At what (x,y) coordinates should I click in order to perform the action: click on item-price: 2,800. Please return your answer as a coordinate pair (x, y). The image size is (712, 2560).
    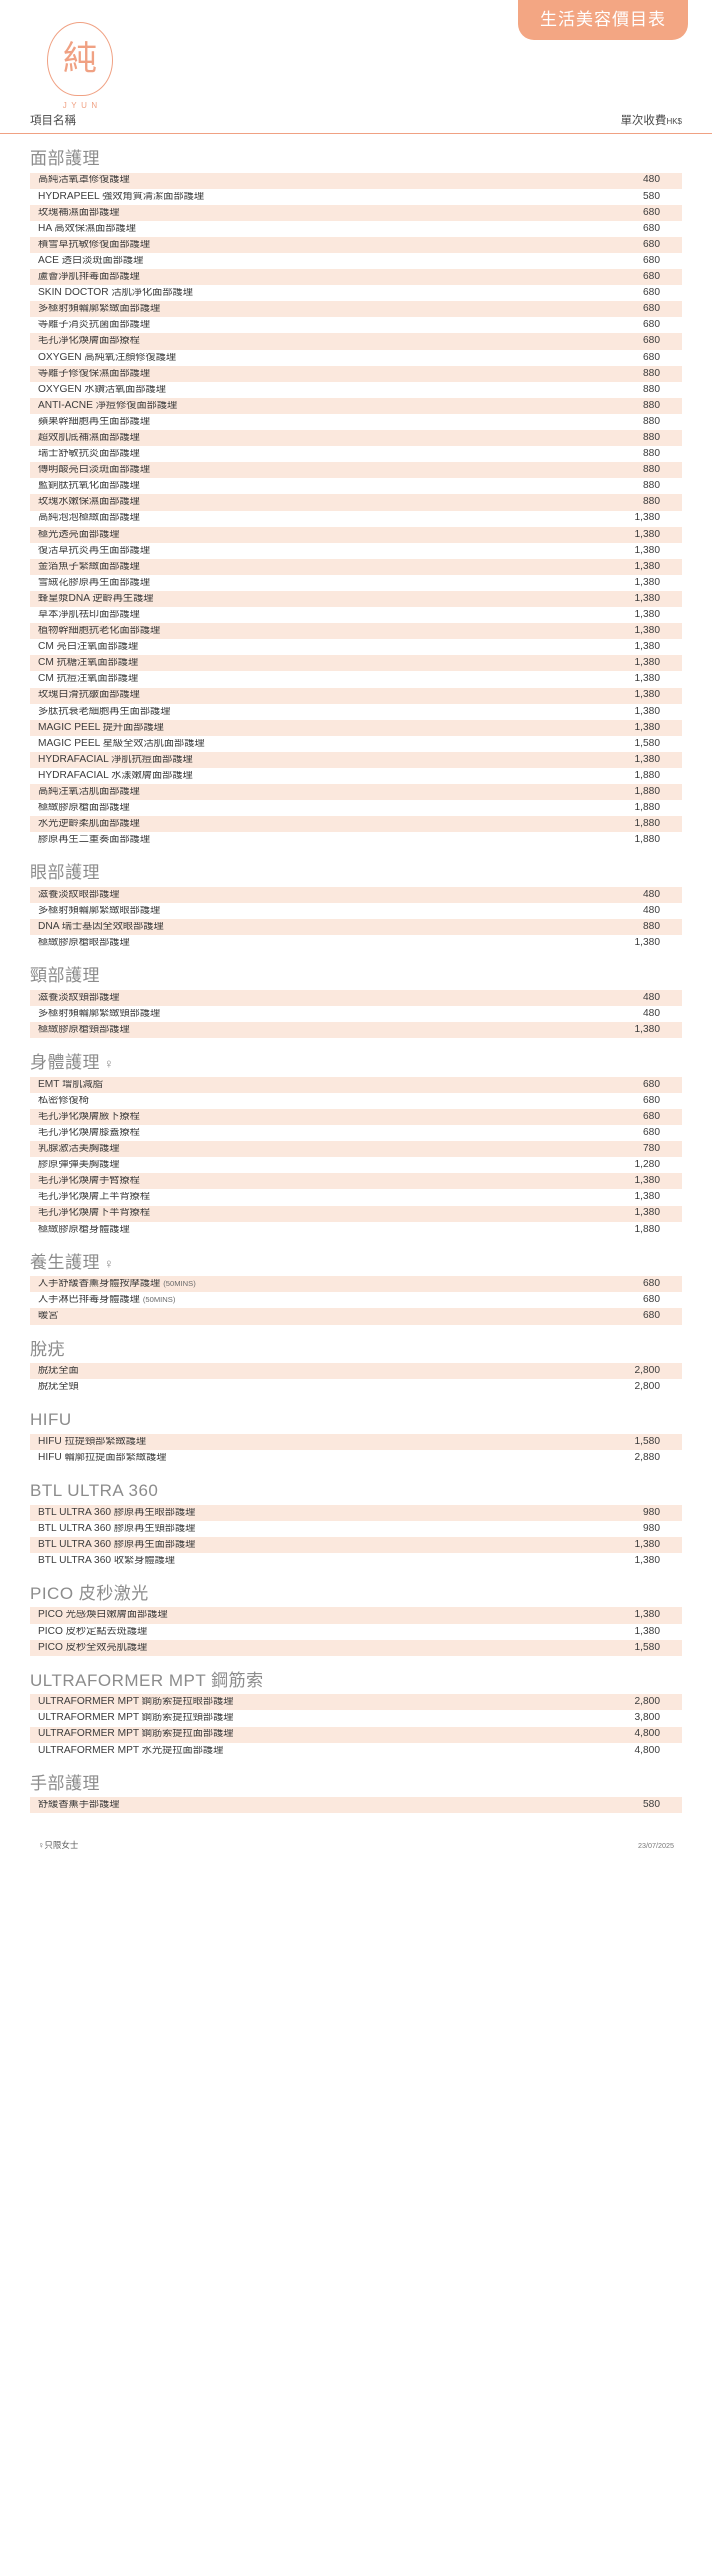
    Looking at the image, I should click on (647, 1371).